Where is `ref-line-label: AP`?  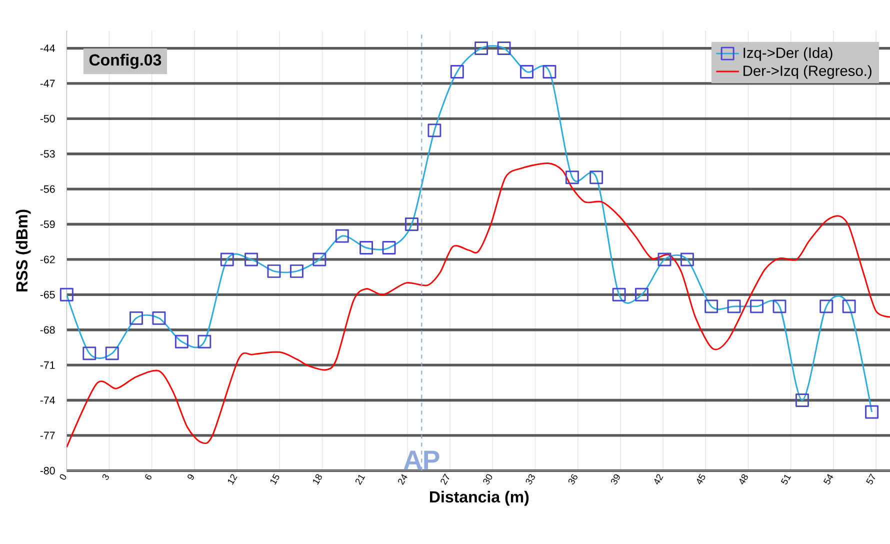
ref-line-label: AP is located at coordinates (422, 460).